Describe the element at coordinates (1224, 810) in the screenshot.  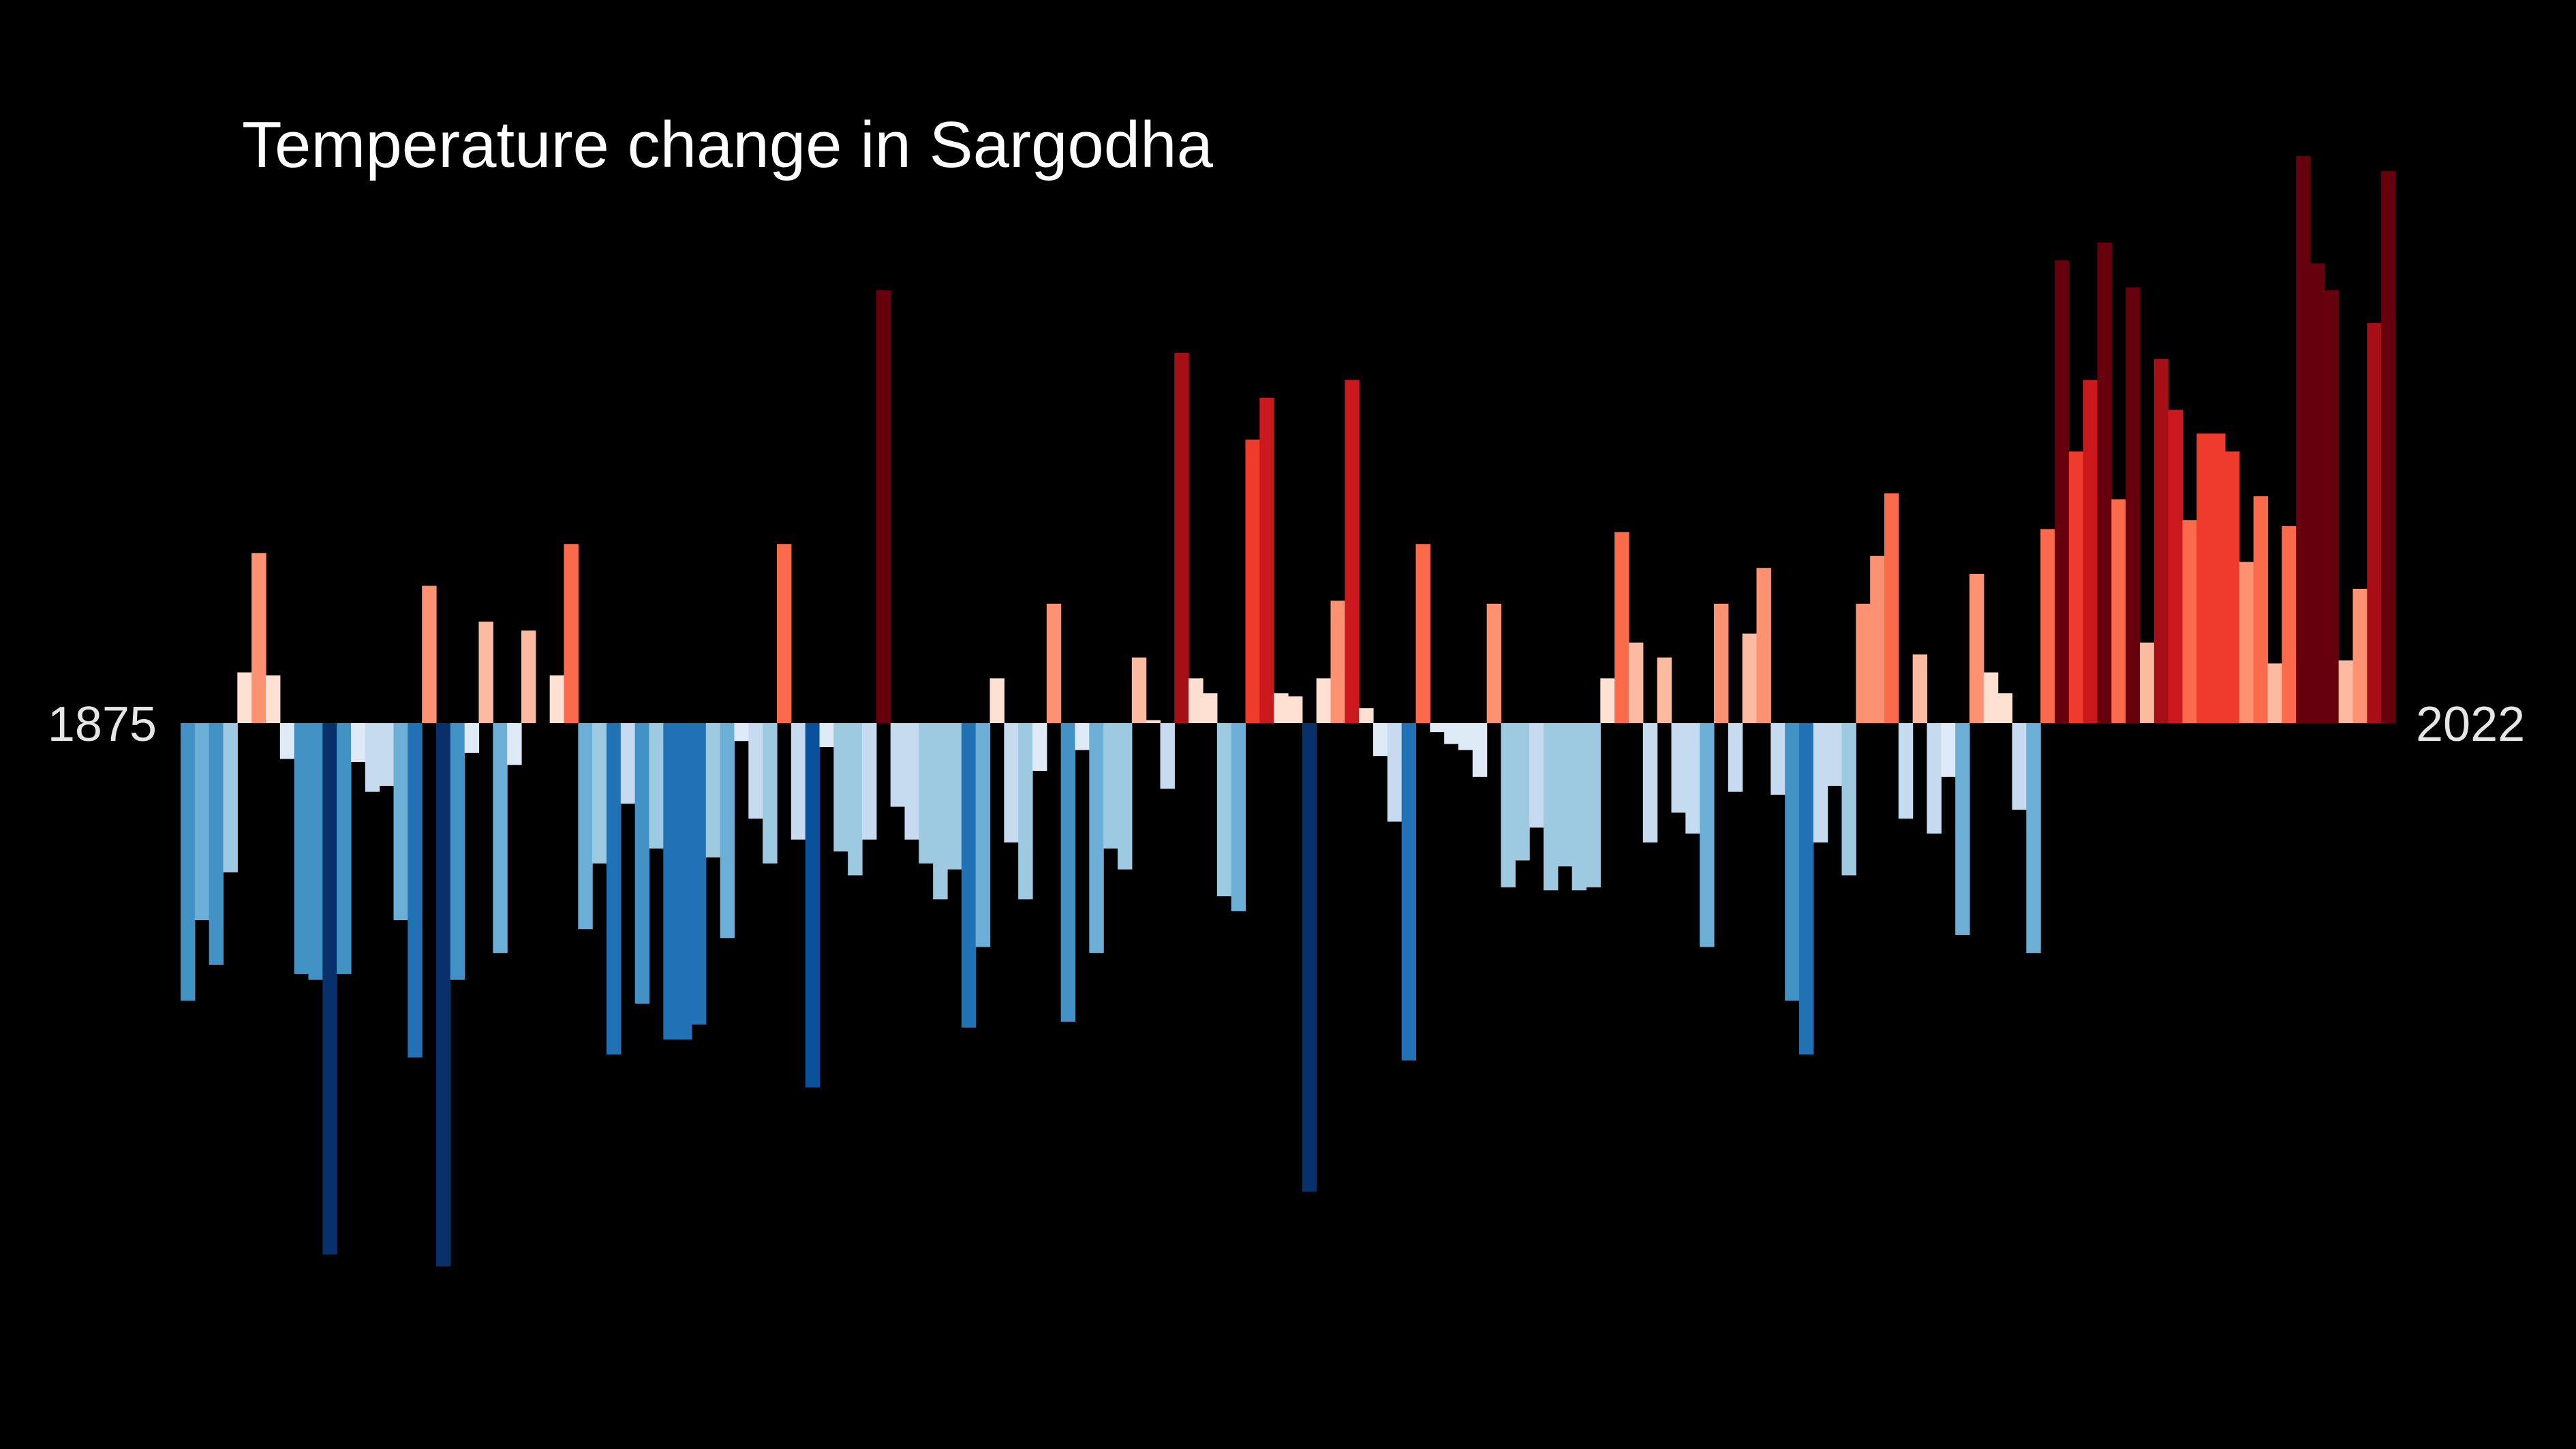
I see `bar-1948` at that location.